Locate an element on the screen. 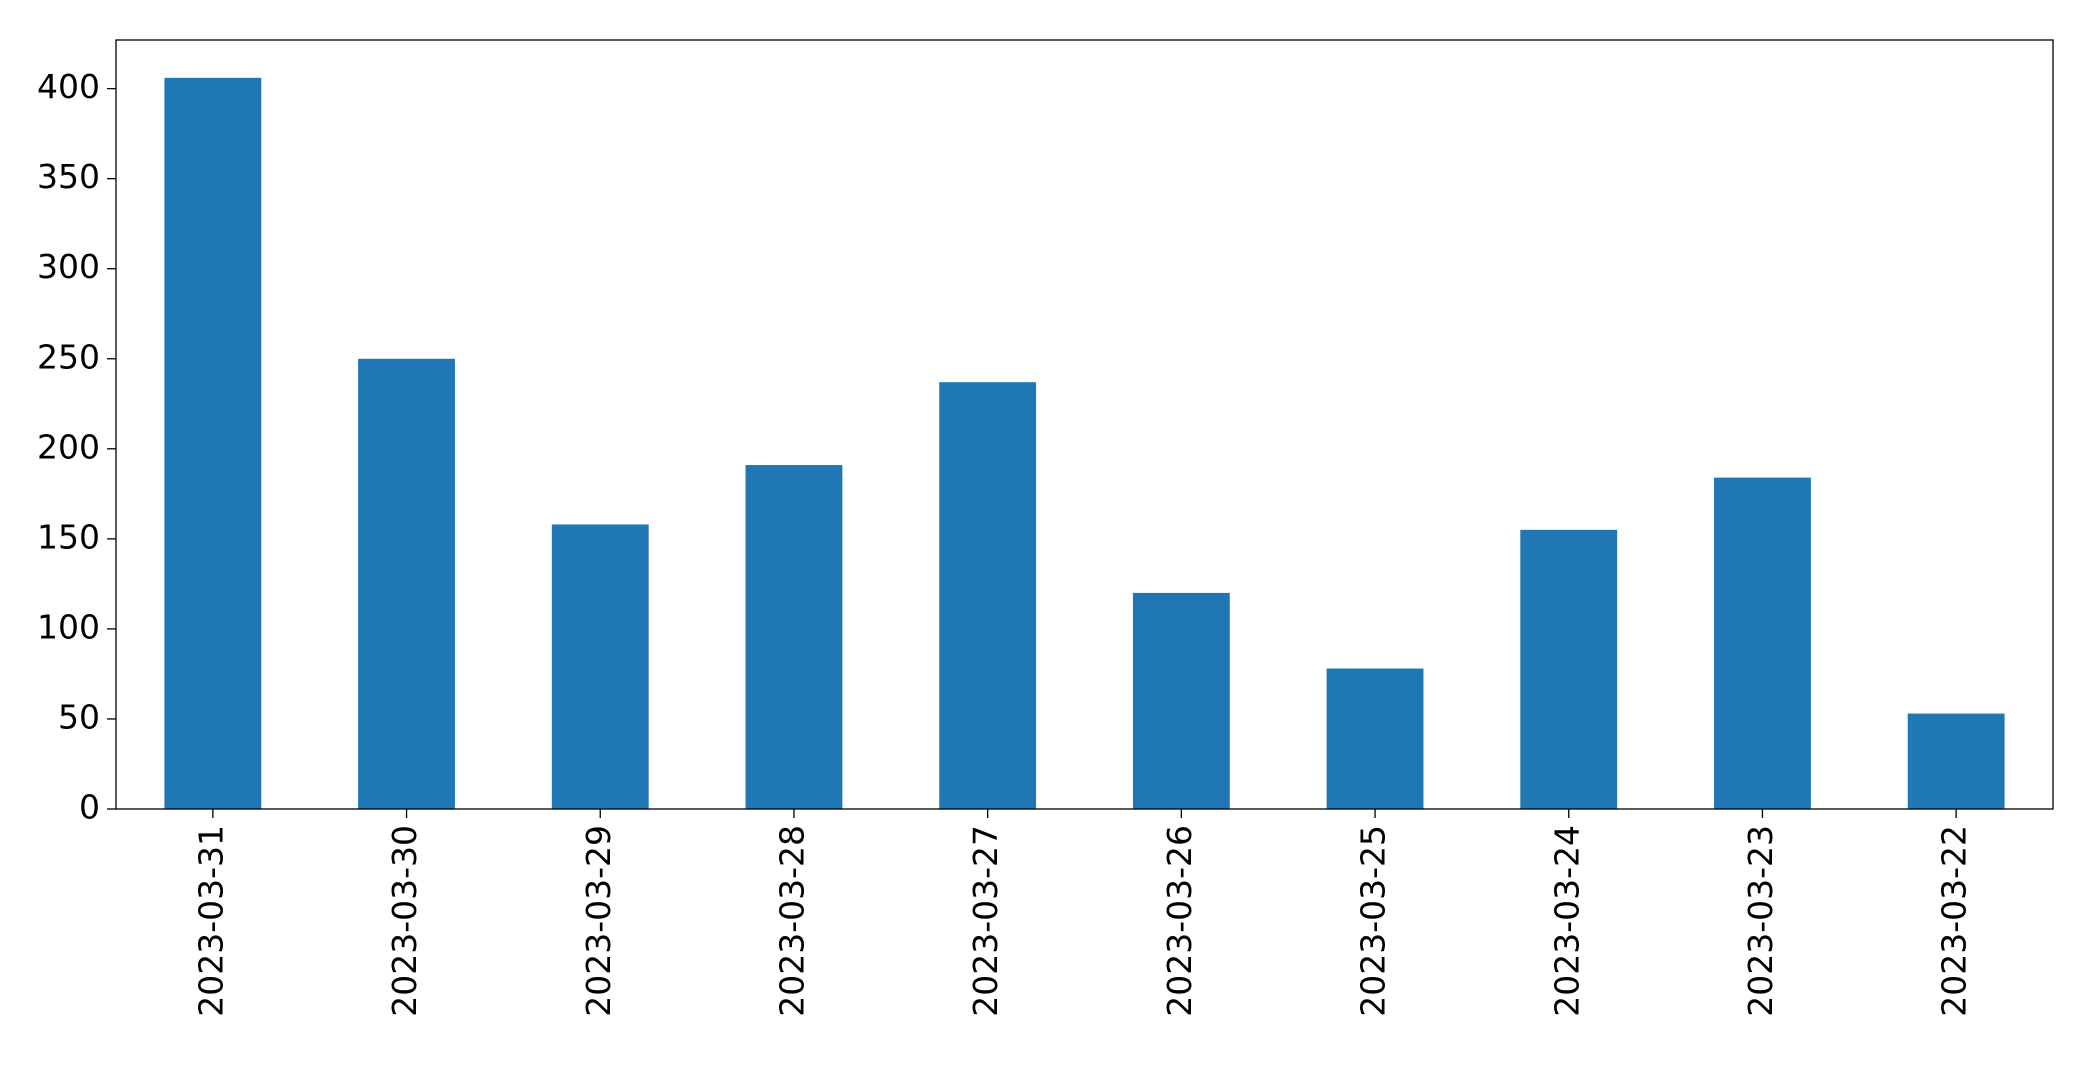 The width and height of the screenshot is (2093, 1065). x-tick-label: 2023-03-31 is located at coordinates (210, 921).